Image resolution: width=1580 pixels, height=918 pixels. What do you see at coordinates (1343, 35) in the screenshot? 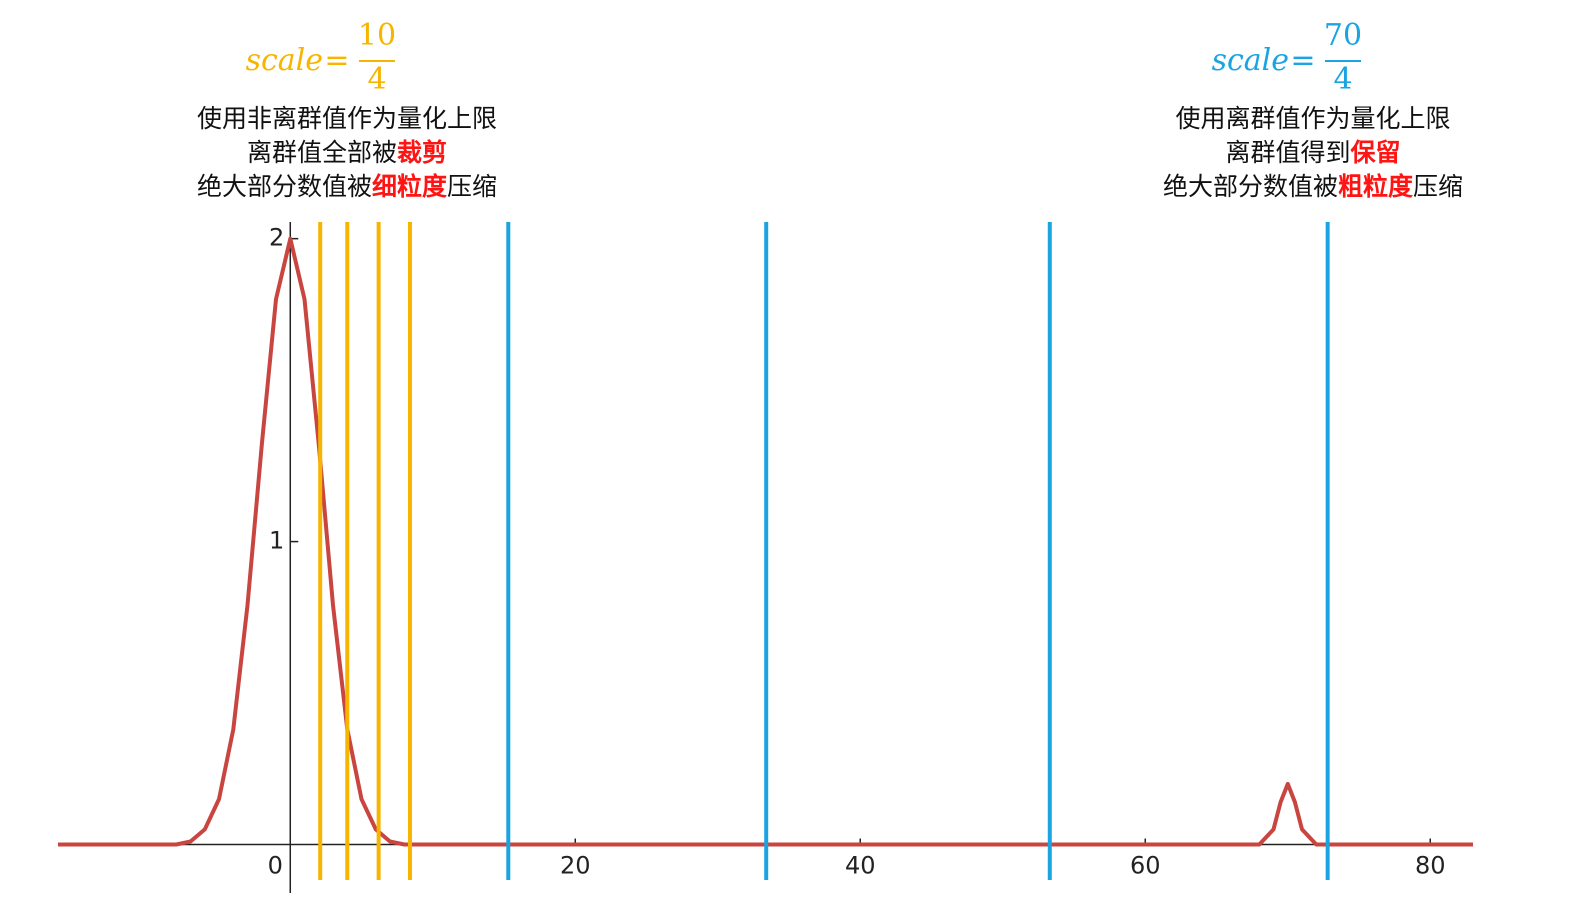
I see `formula-numerator: 70` at bounding box center [1343, 35].